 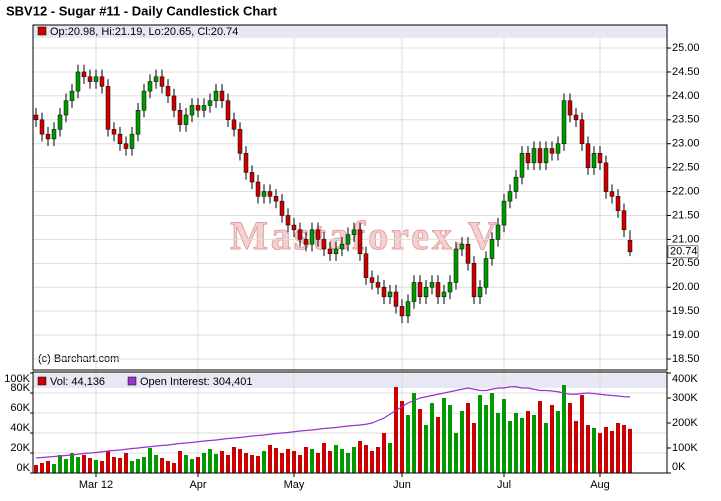 What do you see at coordinates (96, 485) in the screenshot?
I see `x-tick-label: Mar 12` at bounding box center [96, 485].